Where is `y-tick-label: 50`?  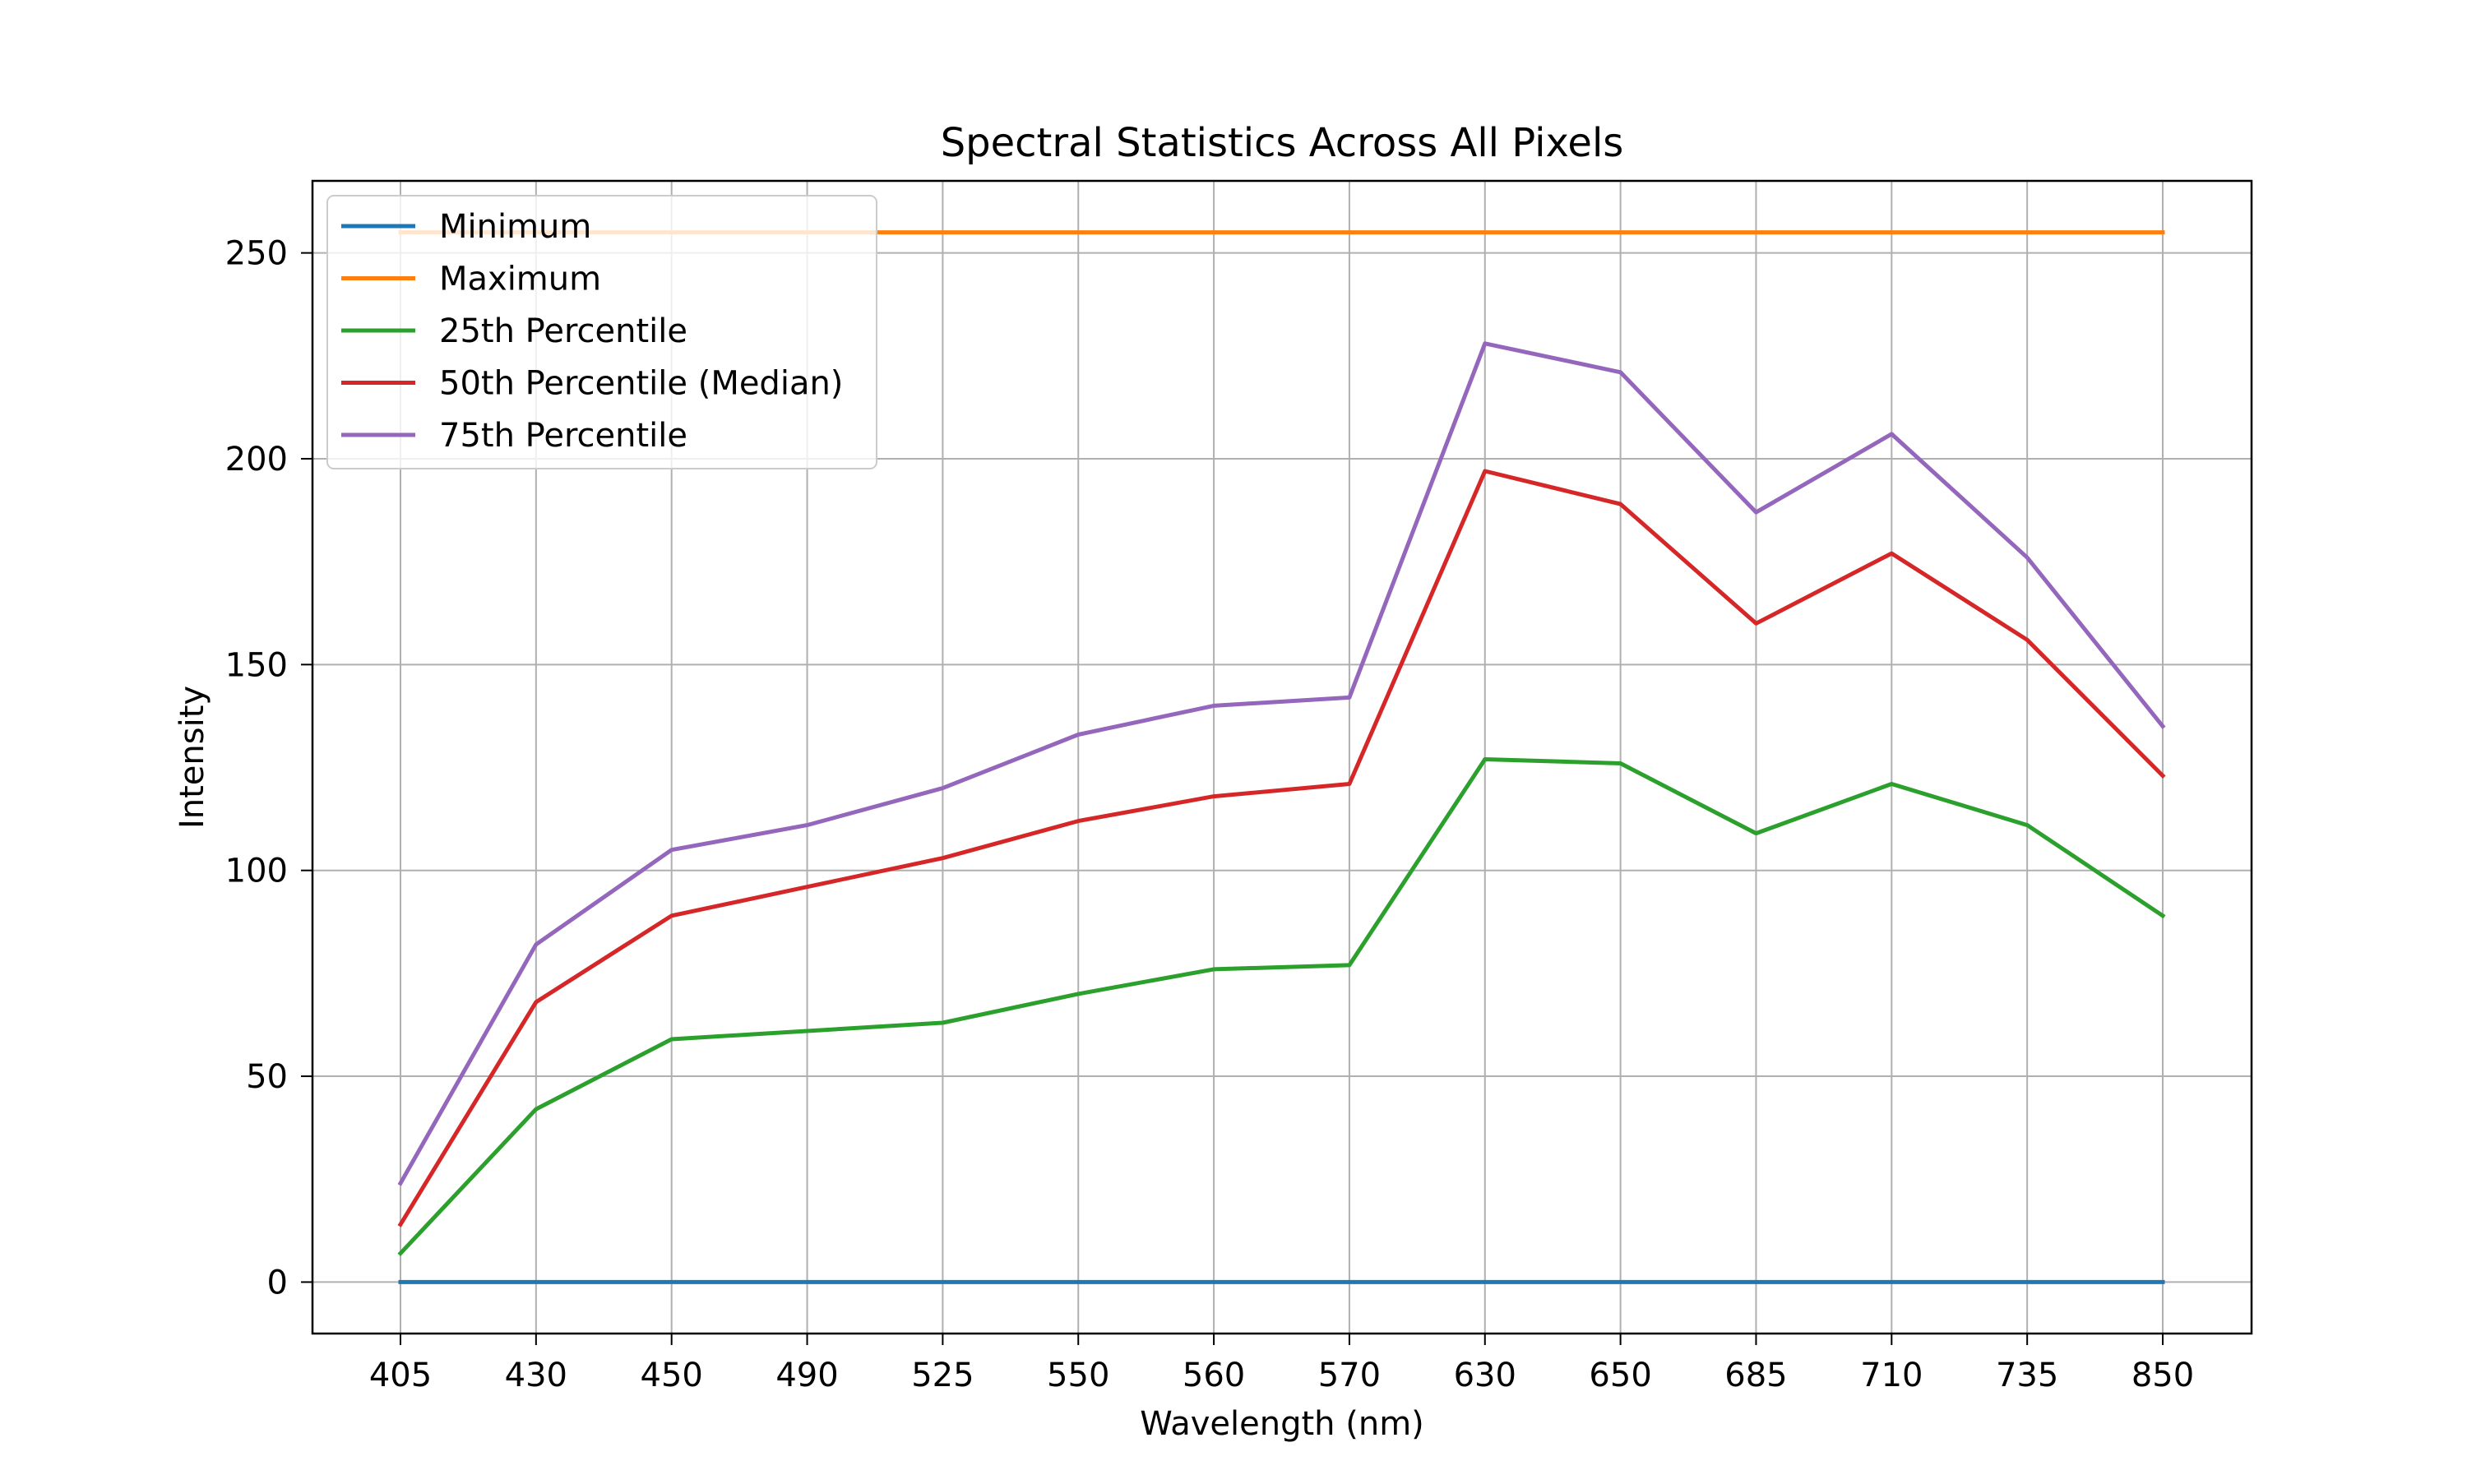 y-tick-label: 50 is located at coordinates (267, 1077).